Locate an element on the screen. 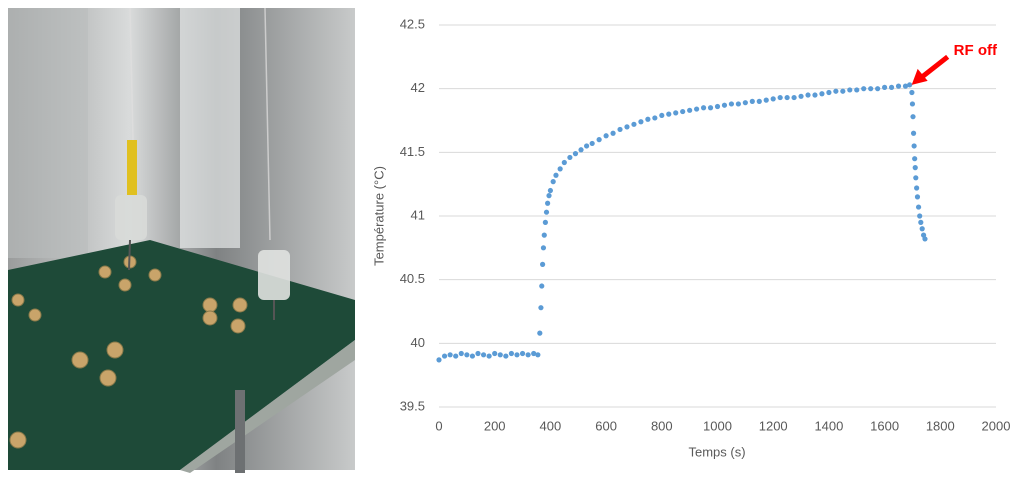 The image size is (1019, 478). x-tick-label: 600 is located at coordinates (606, 425).